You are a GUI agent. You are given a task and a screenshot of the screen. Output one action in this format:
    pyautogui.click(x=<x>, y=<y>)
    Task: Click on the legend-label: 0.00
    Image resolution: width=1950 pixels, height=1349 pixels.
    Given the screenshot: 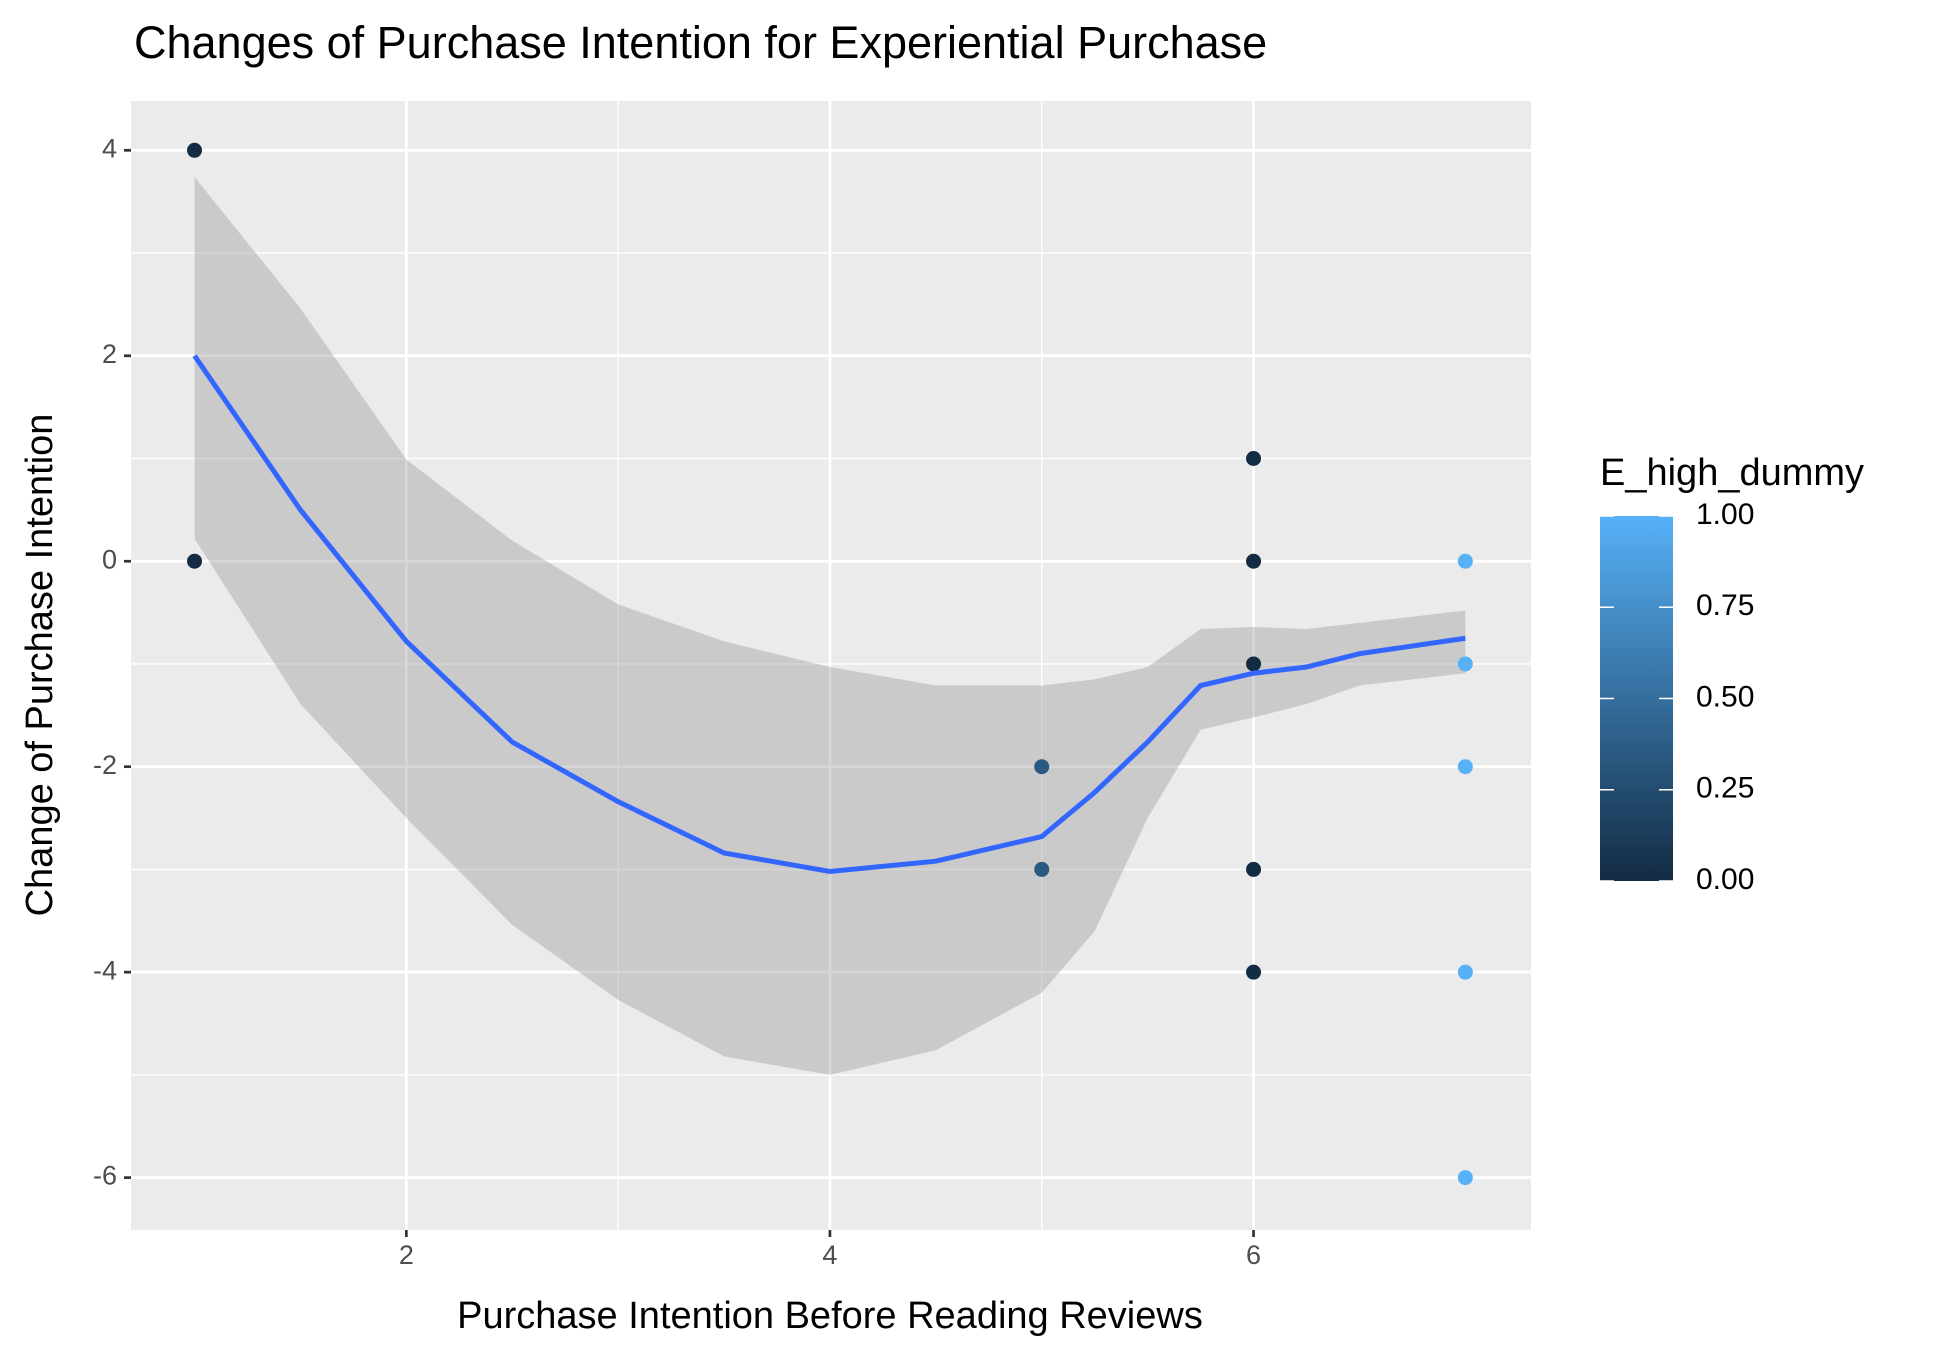 What is the action you would take?
    pyautogui.click(x=1725, y=879)
    